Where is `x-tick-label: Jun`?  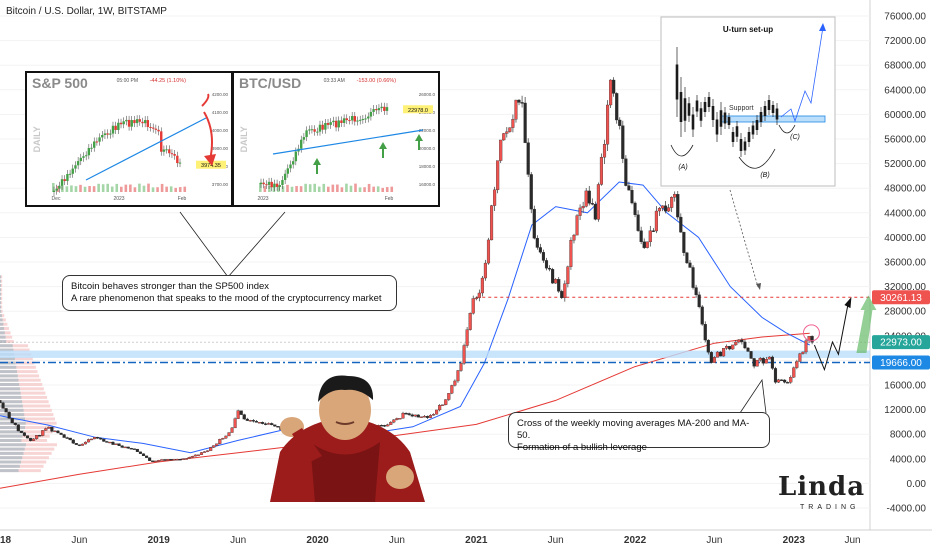 x-tick-label: Jun is located at coordinates (397, 540).